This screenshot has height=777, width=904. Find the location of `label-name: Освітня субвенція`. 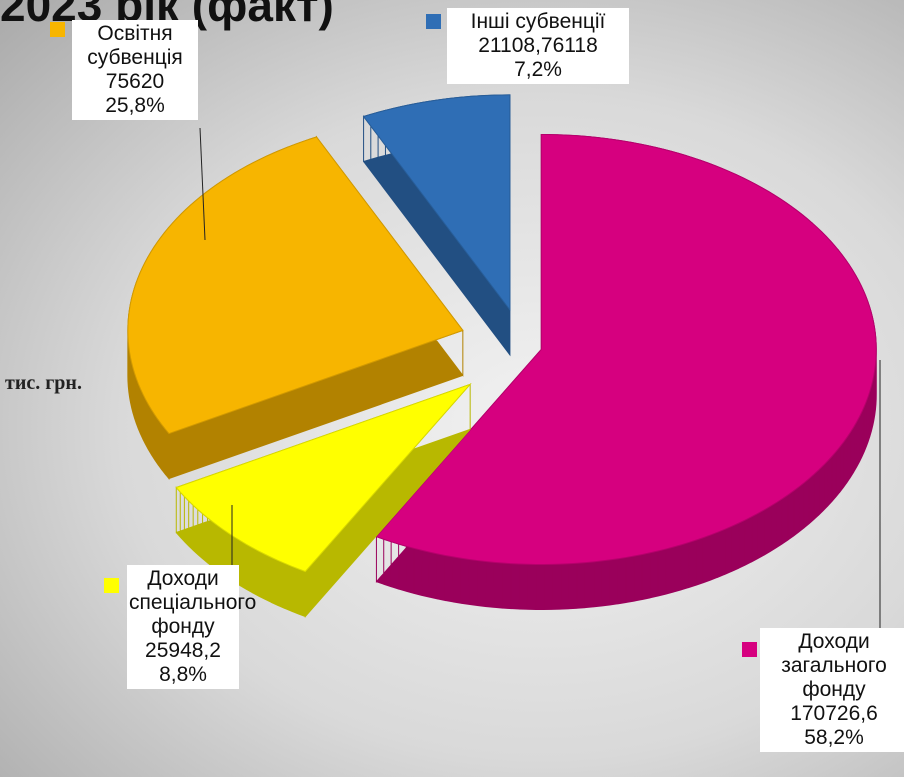

label-name: Освітня субвенція is located at coordinates (135, 45).